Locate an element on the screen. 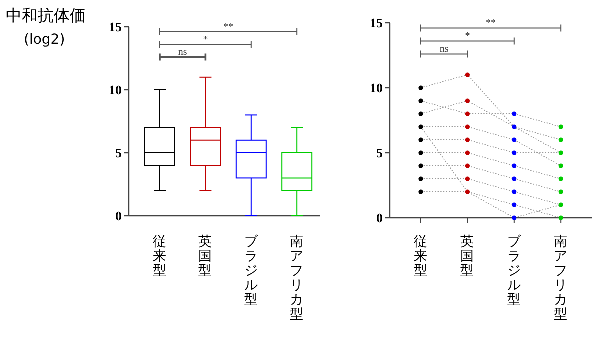  y-axis-title: 中和抗体価 (log2) is located at coordinates (46, 27).